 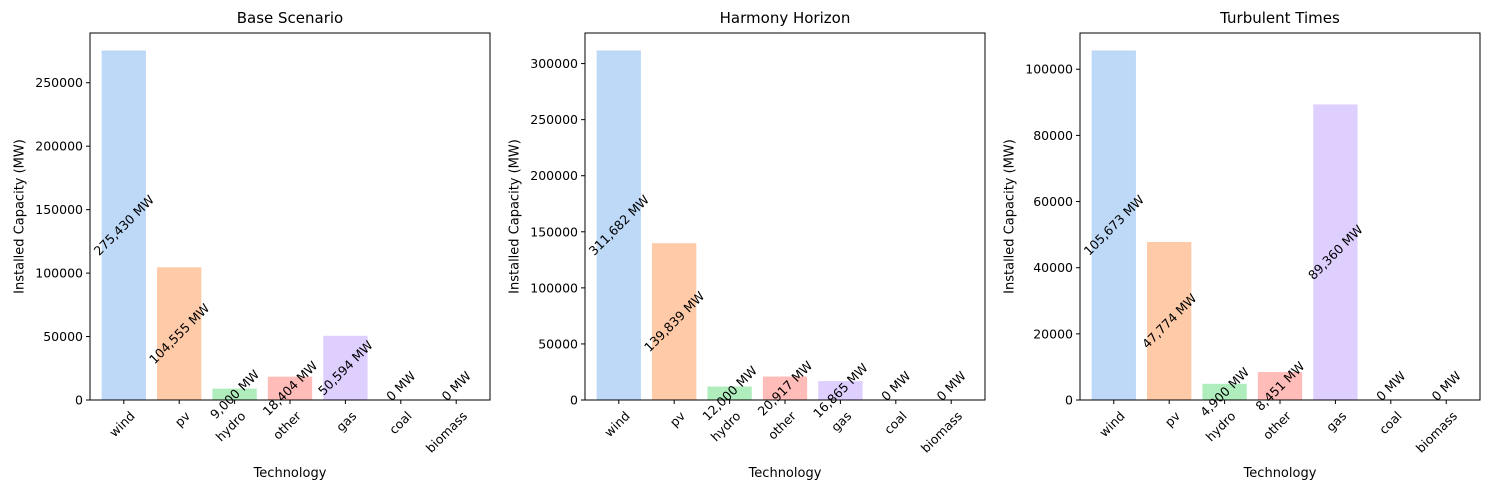 What do you see at coordinates (554, 63) in the screenshot?
I see `y-tick-label: 300000` at bounding box center [554, 63].